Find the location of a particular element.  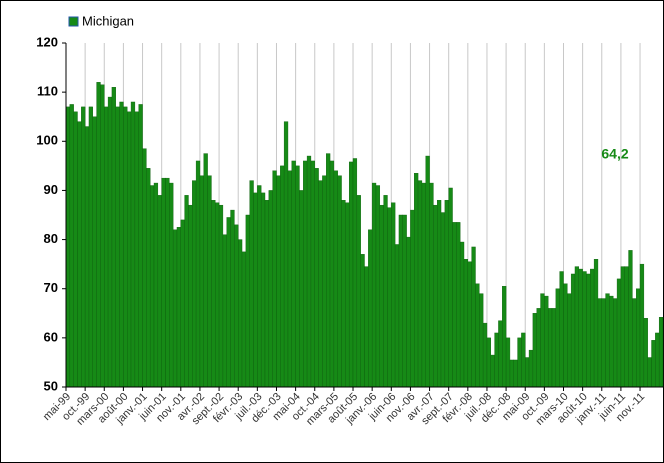

y-tick-label: 120 is located at coordinates (47, 41).